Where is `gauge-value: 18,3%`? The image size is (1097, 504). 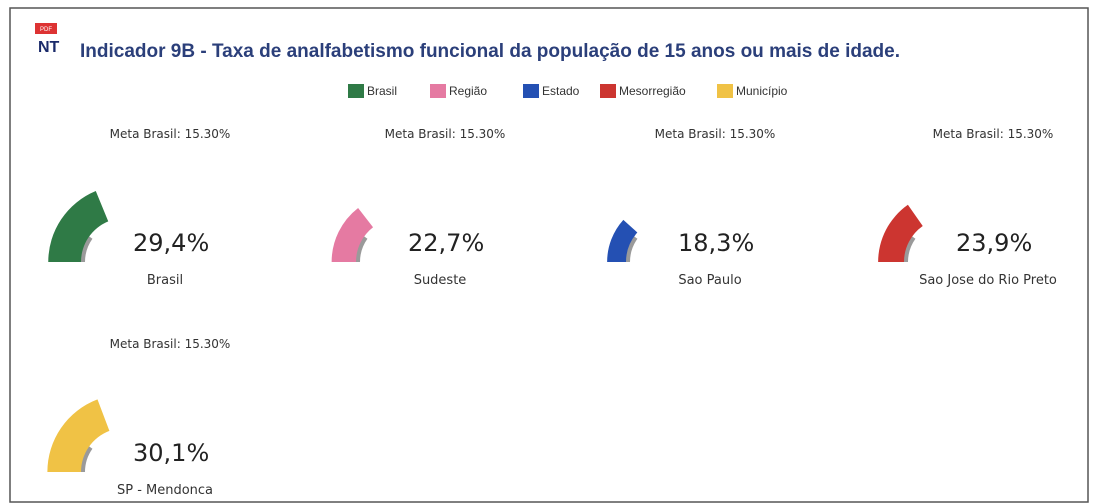
gauge-value: 18,3% is located at coordinates (716, 243).